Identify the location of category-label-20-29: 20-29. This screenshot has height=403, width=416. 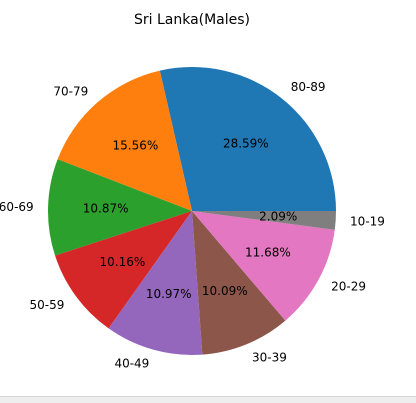
(348, 287).